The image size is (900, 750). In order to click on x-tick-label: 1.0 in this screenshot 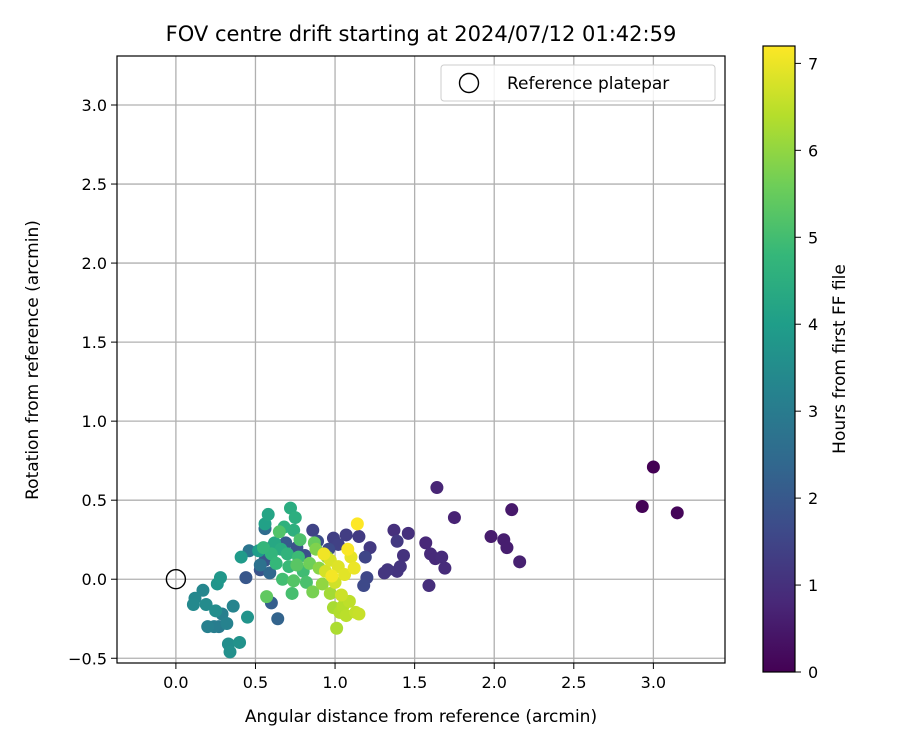, I will do `click(334, 682)`.